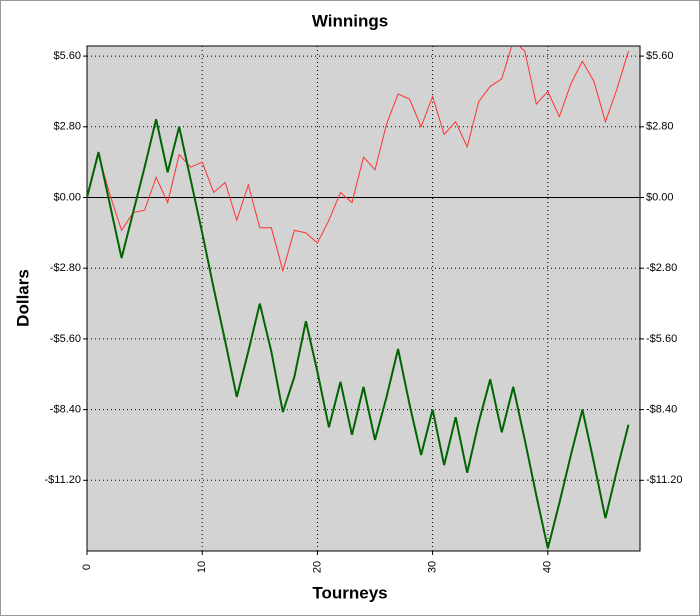  What do you see at coordinates (433, 567) in the screenshot?
I see `x-tick-label: 30` at bounding box center [433, 567].